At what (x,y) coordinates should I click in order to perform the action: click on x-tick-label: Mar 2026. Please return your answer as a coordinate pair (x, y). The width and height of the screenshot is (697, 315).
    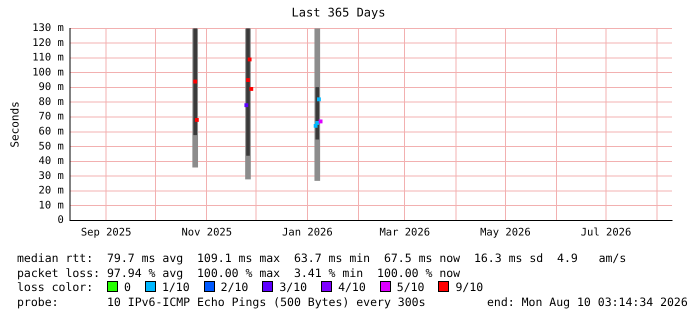
    Looking at the image, I should click on (404, 232).